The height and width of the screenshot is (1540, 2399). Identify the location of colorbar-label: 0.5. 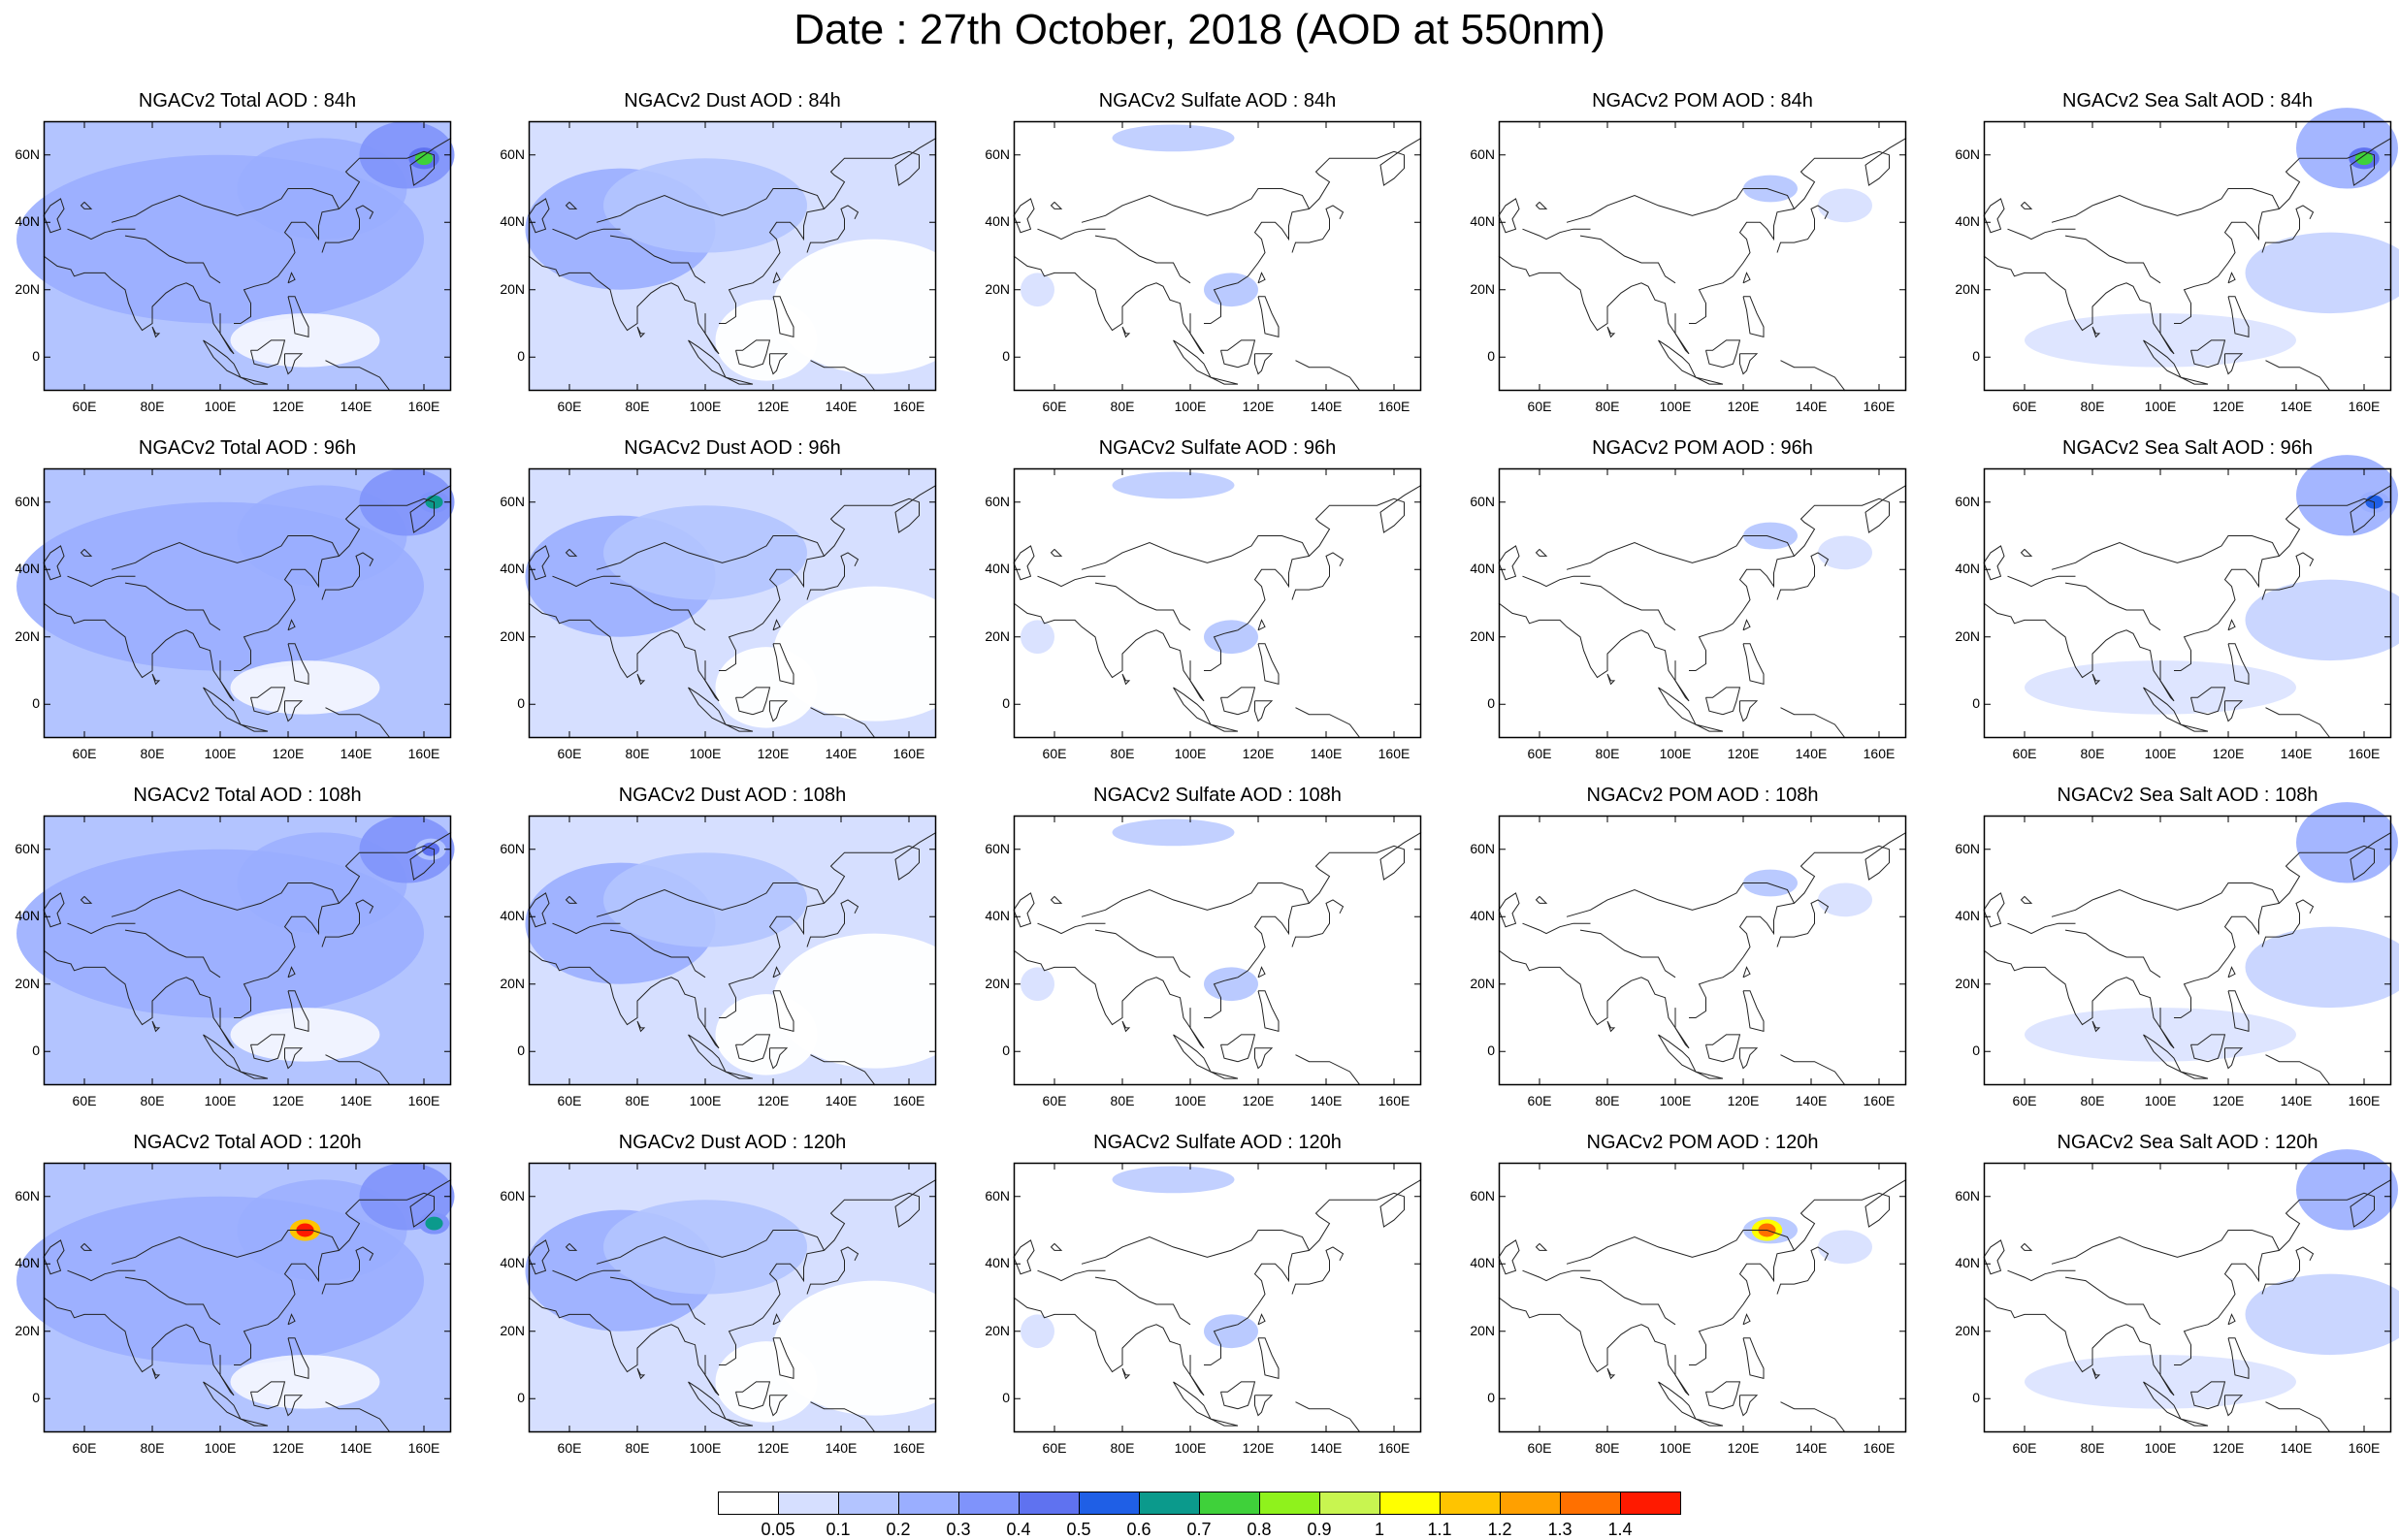
(1078, 1530).